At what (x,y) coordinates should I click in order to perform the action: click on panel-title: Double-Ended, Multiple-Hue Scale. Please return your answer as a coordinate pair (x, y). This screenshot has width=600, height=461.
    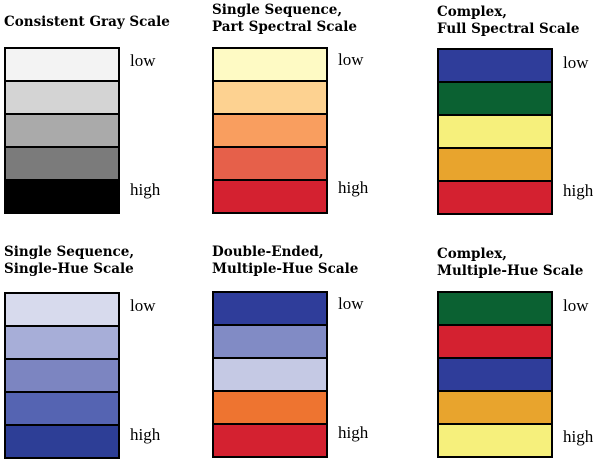
    Looking at the image, I should click on (285, 260).